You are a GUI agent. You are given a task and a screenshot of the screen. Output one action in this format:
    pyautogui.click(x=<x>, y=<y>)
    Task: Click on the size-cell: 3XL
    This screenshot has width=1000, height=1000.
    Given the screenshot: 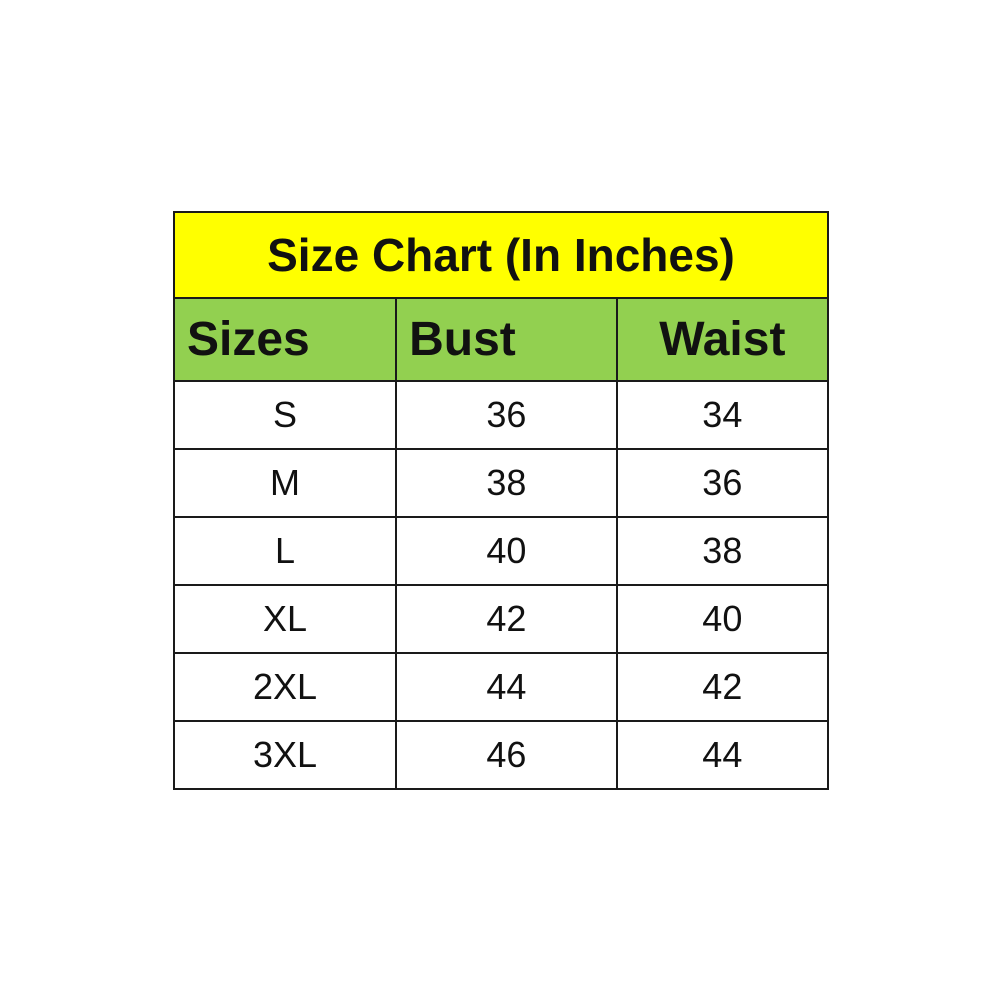 What is the action you would take?
    pyautogui.click(x=285, y=755)
    